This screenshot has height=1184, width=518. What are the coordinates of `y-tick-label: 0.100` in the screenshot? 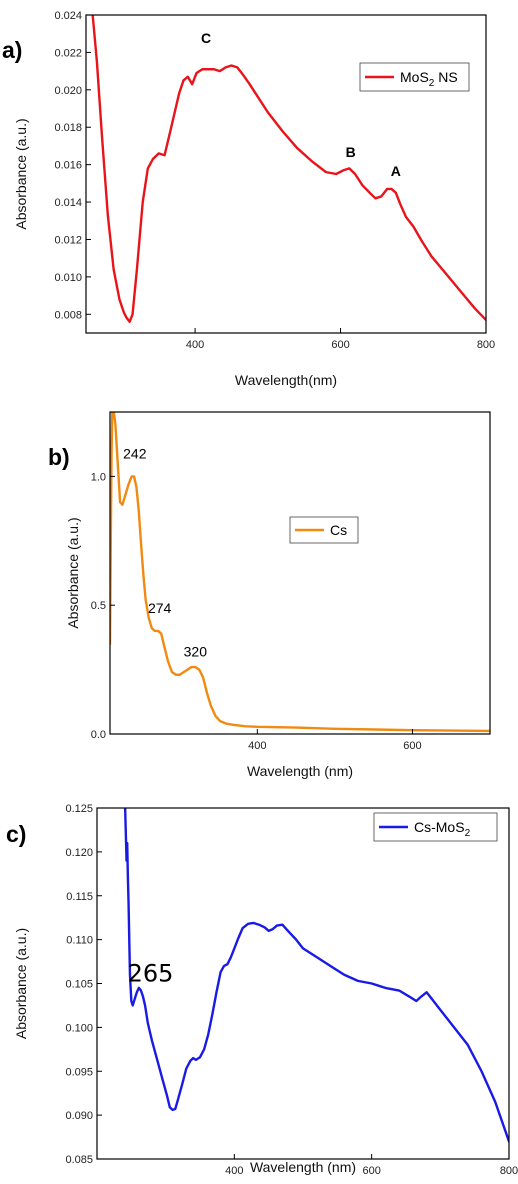 It's located at (79, 1028).